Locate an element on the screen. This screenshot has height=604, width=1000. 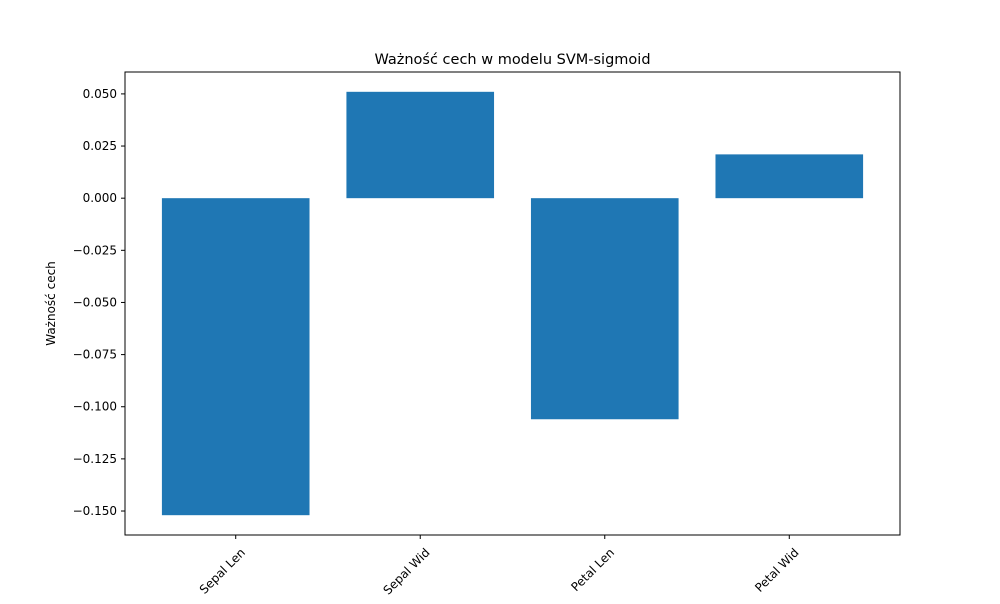
y-tick-label: 0.025 is located at coordinates (100, 146).